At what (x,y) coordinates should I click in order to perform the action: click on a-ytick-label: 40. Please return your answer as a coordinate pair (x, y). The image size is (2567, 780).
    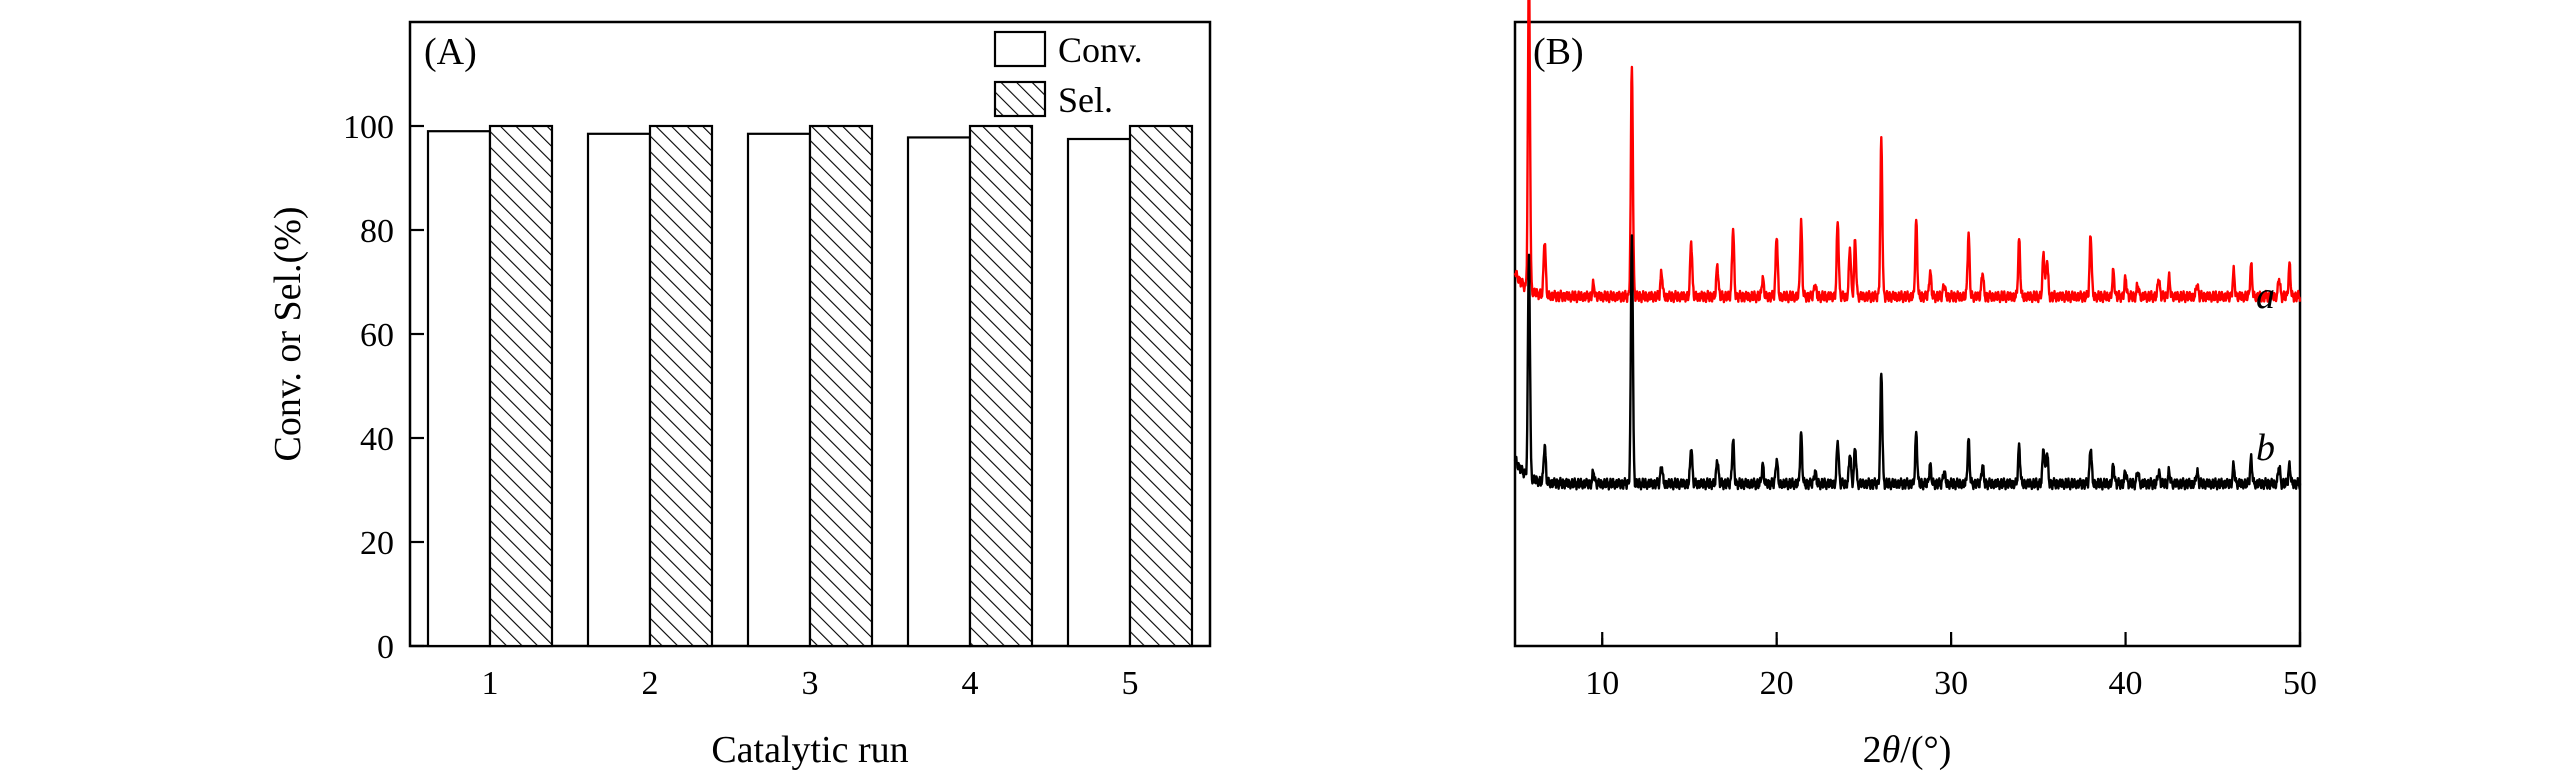
    Looking at the image, I should click on (377, 439).